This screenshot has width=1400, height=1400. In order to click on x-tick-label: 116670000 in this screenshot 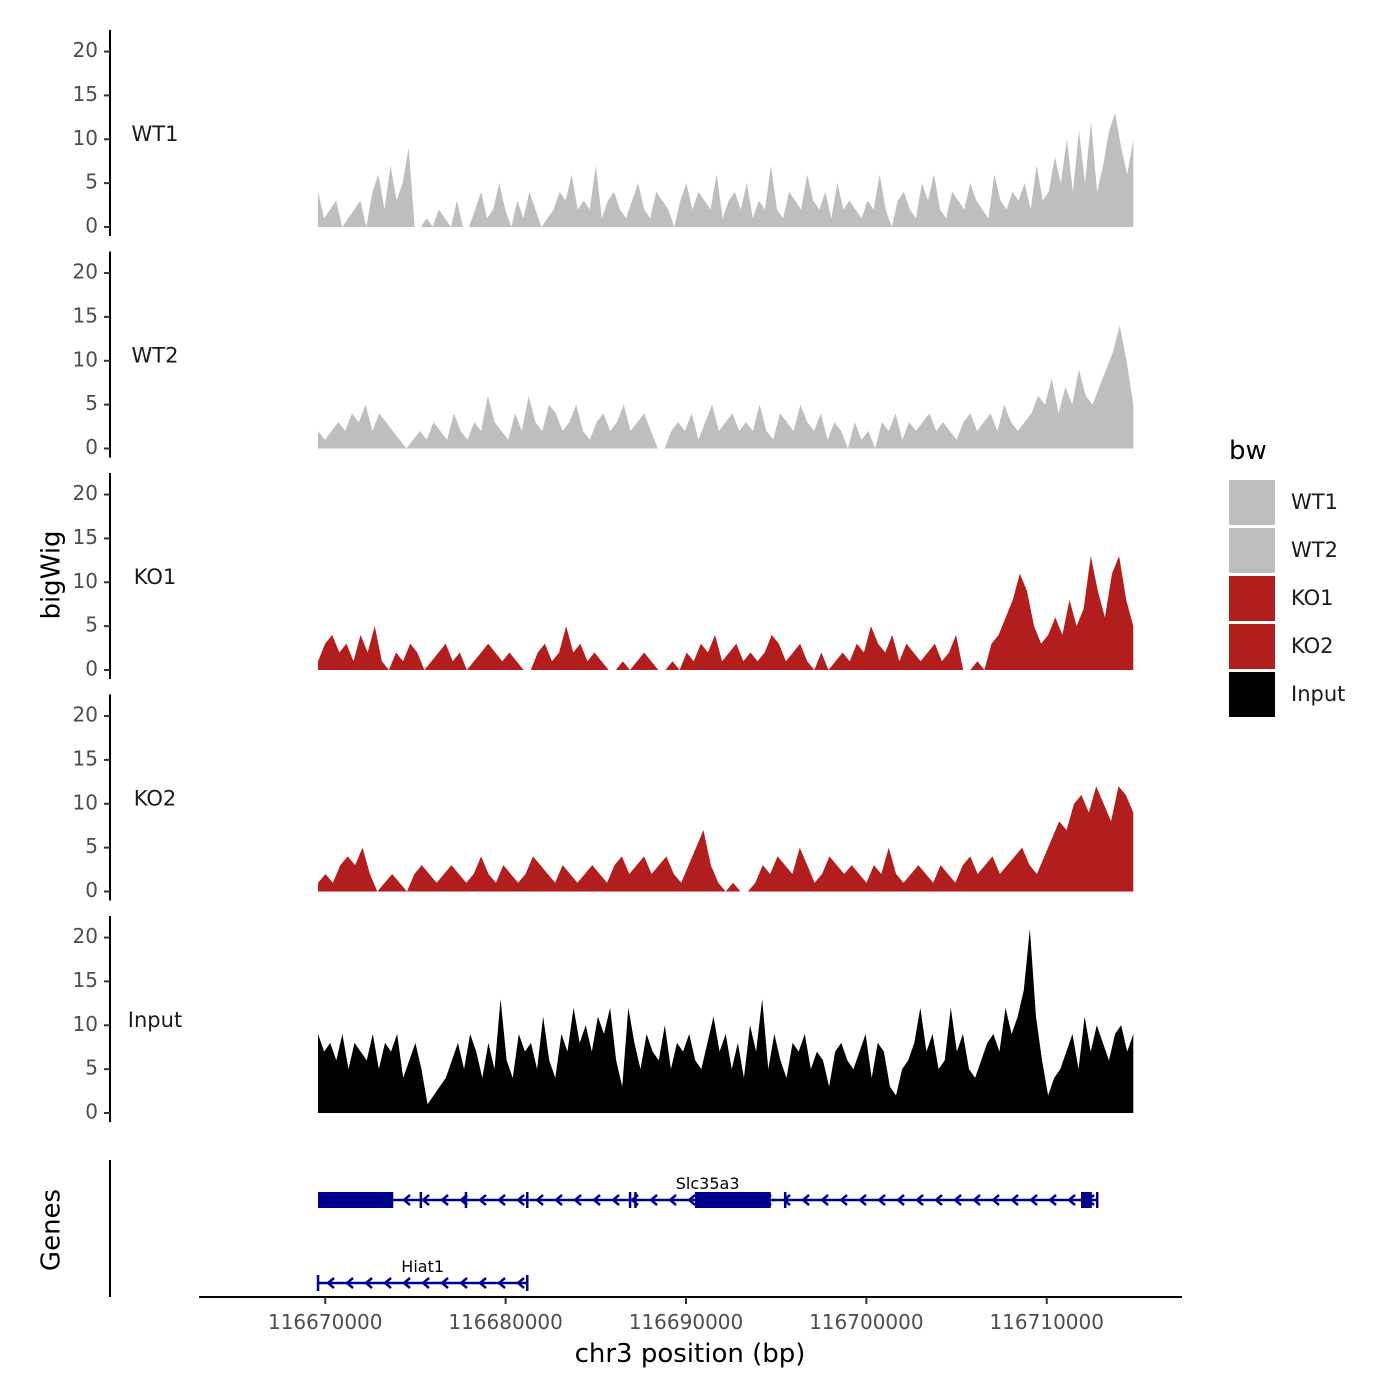, I will do `click(325, 1322)`.